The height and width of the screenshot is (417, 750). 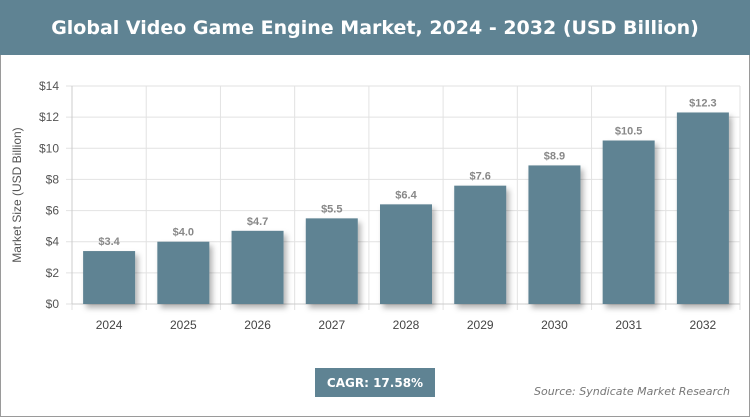 What do you see at coordinates (628, 325) in the screenshot?
I see `x-tick-label: 2031` at bounding box center [628, 325].